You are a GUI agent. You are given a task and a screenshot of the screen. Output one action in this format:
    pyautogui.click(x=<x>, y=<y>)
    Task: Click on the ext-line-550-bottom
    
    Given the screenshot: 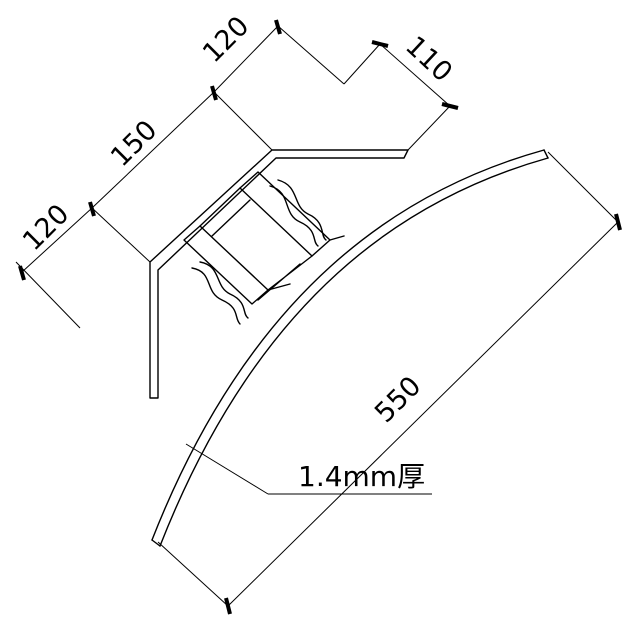 What is the action you would take?
    pyautogui.click(x=193, y=574)
    